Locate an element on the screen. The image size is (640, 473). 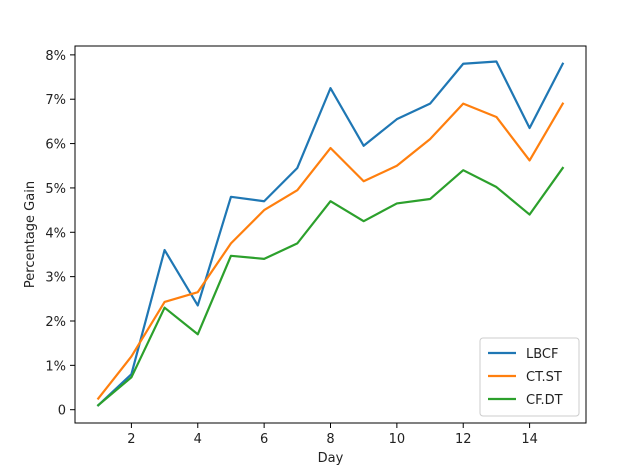
legend-box is located at coordinates (529, 377).